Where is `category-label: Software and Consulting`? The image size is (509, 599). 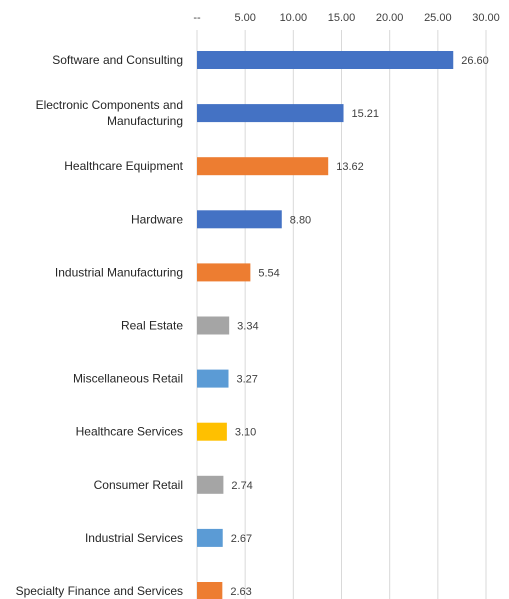
category-label: Software and Consulting is located at coordinates (117, 60).